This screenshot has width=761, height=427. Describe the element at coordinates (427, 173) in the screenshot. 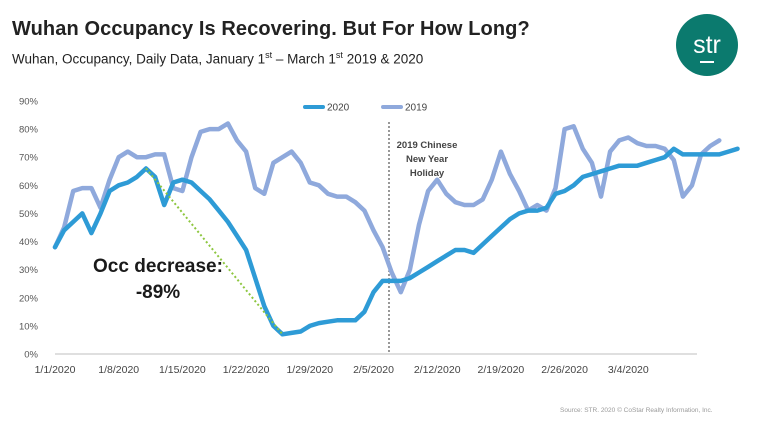

I see `holiday-label-line: Holiday` at that location.